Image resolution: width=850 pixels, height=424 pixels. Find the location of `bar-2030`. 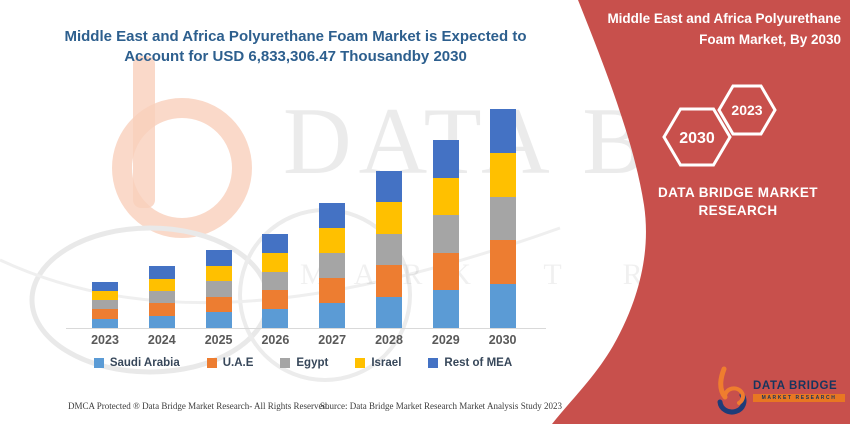

bar-2030 is located at coordinates (502, 218).